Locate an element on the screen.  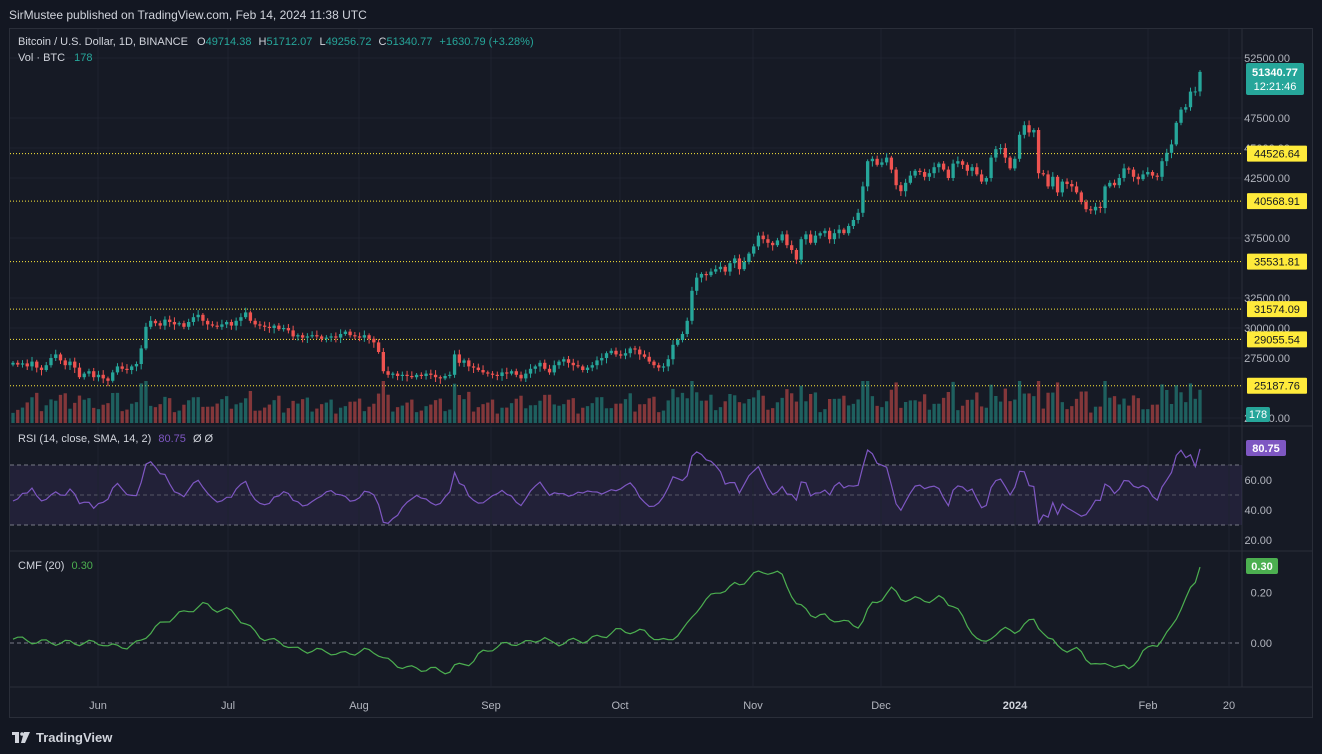
rsi-axis-label: 20.00 is located at coordinates (1258, 541).